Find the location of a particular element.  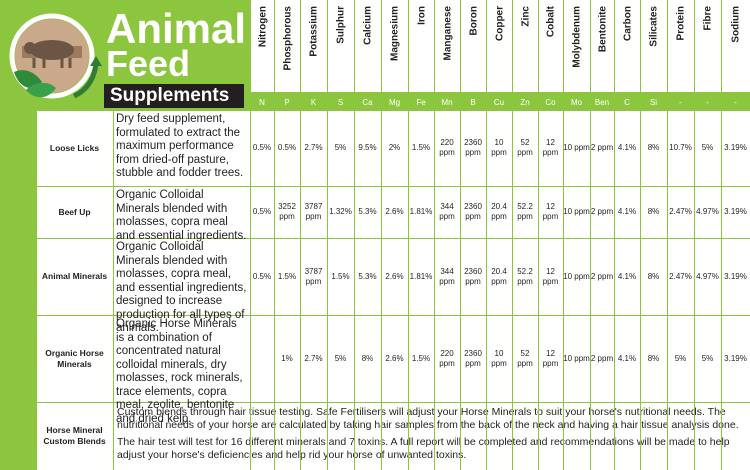

column-name: Calcium is located at coordinates (368, 25).